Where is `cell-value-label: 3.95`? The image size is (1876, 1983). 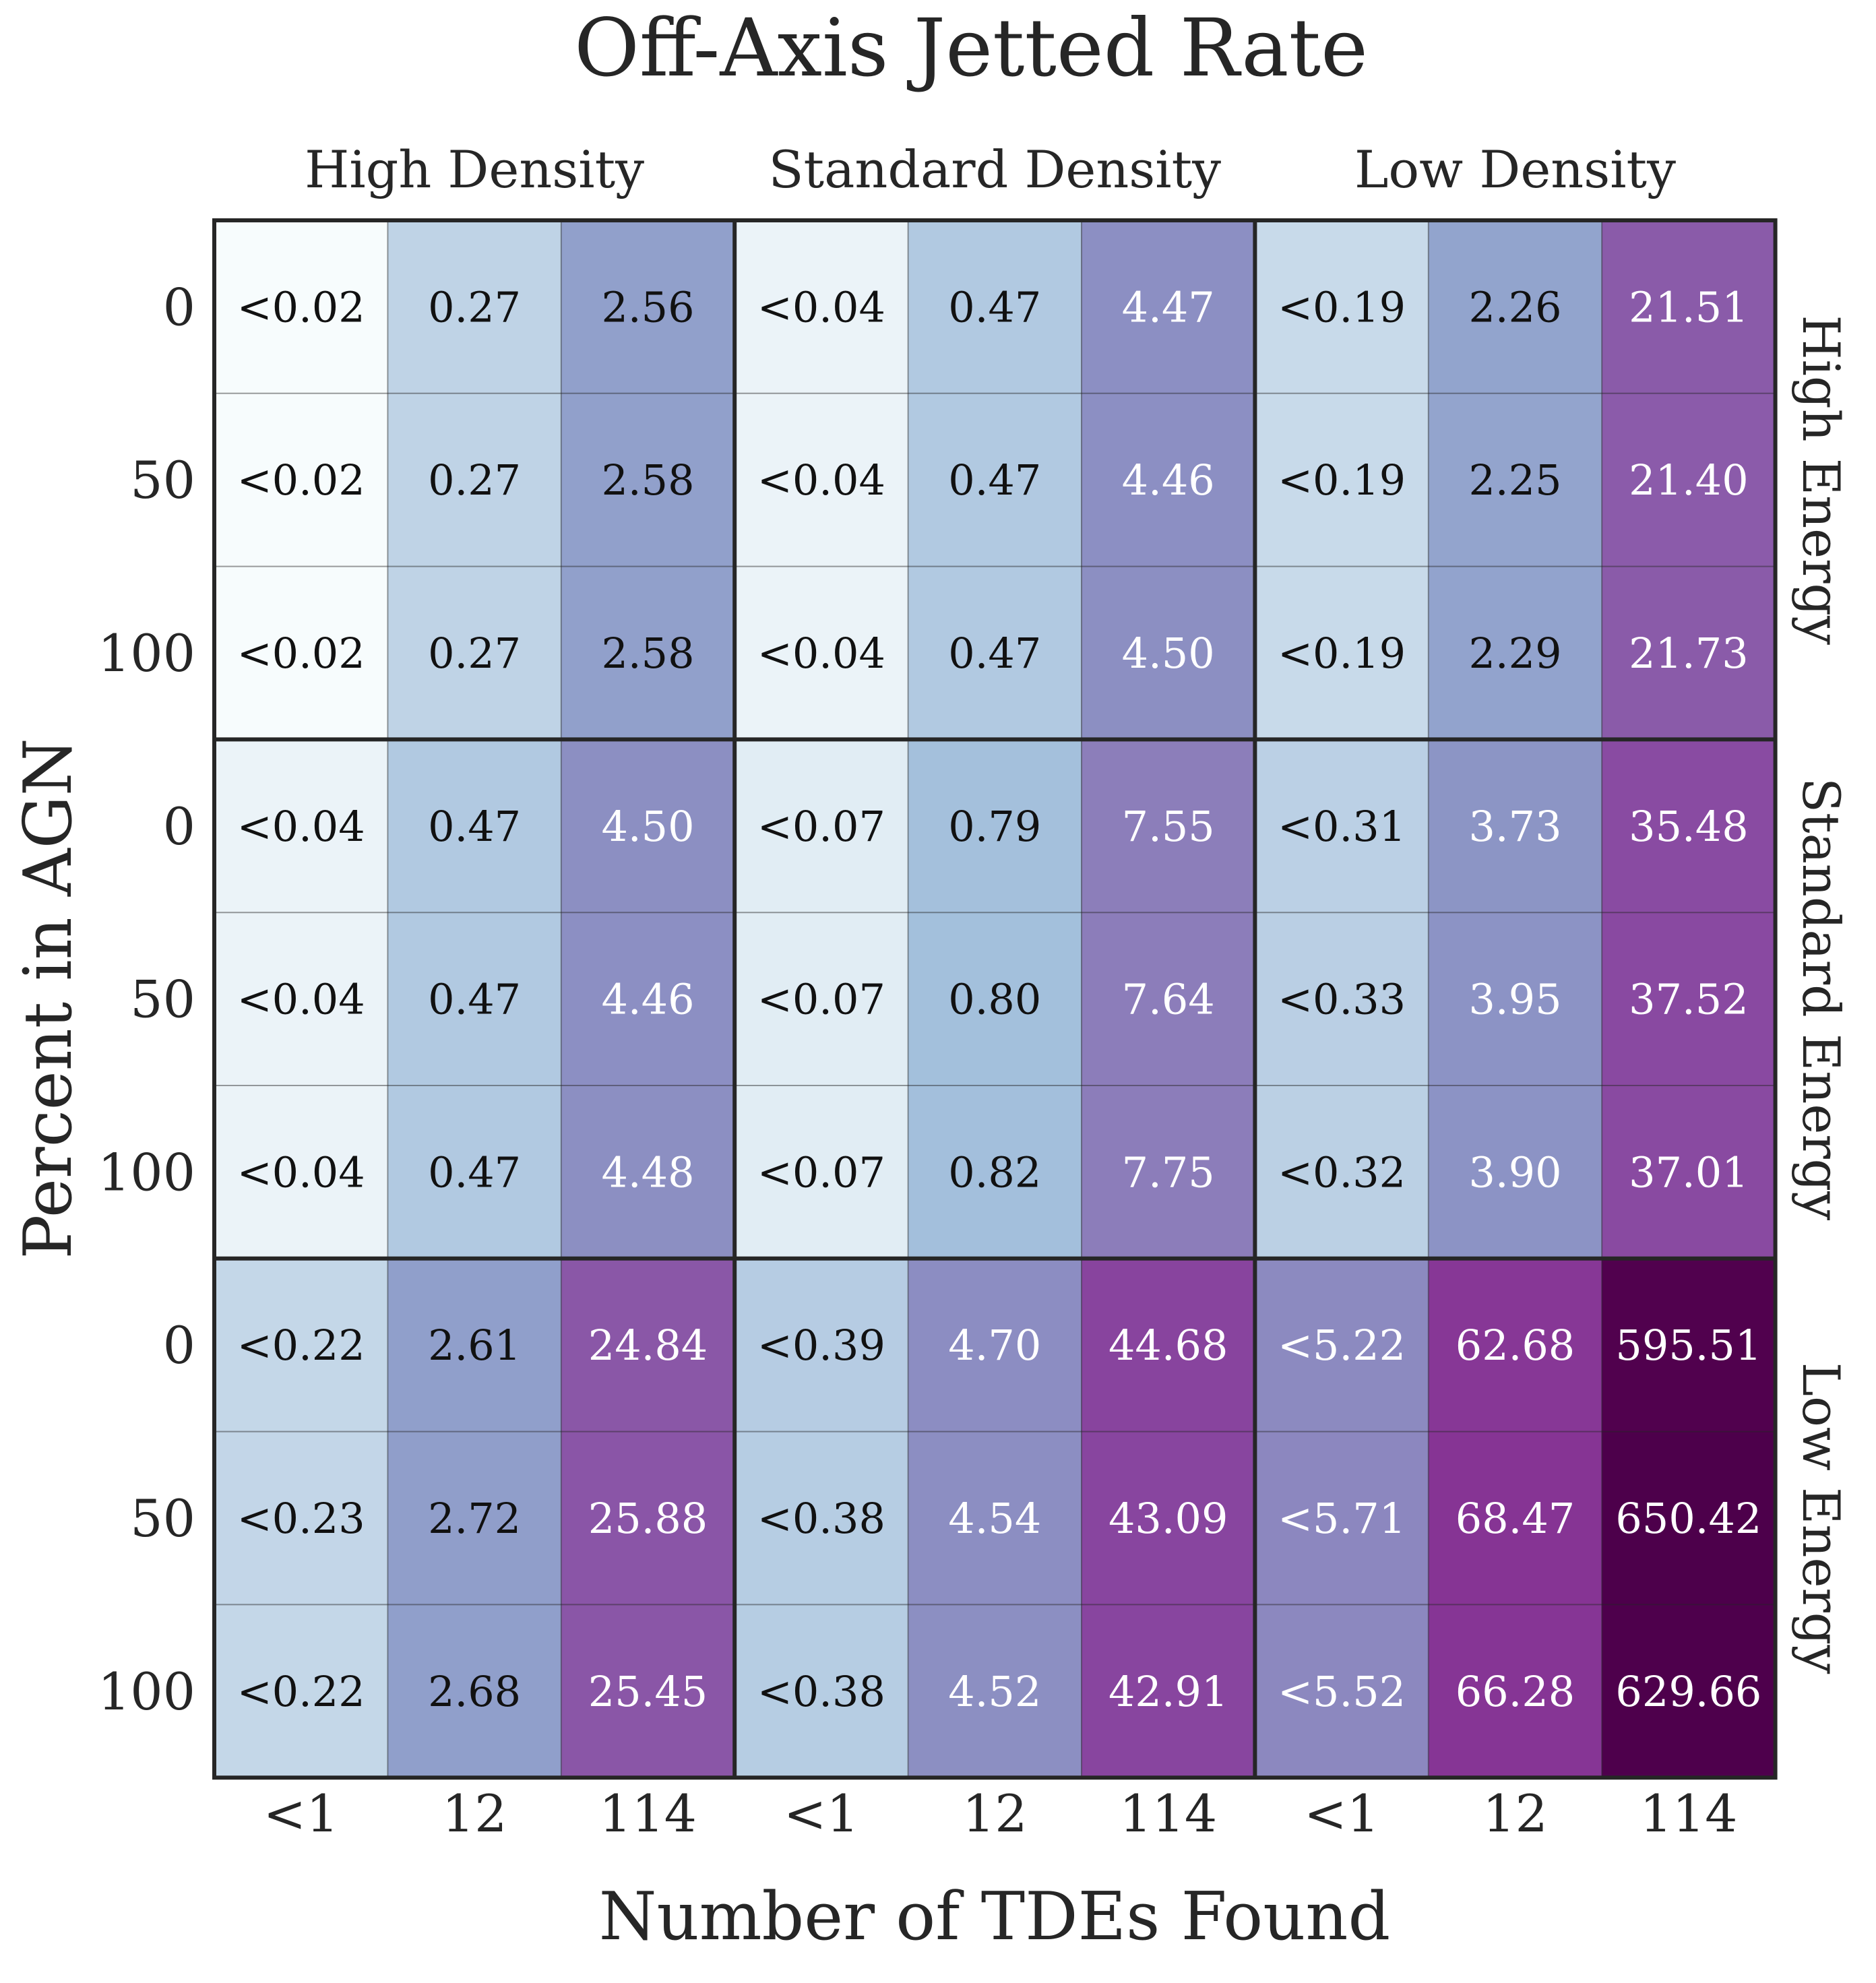 cell-value-label: 3.95 is located at coordinates (1515, 1000).